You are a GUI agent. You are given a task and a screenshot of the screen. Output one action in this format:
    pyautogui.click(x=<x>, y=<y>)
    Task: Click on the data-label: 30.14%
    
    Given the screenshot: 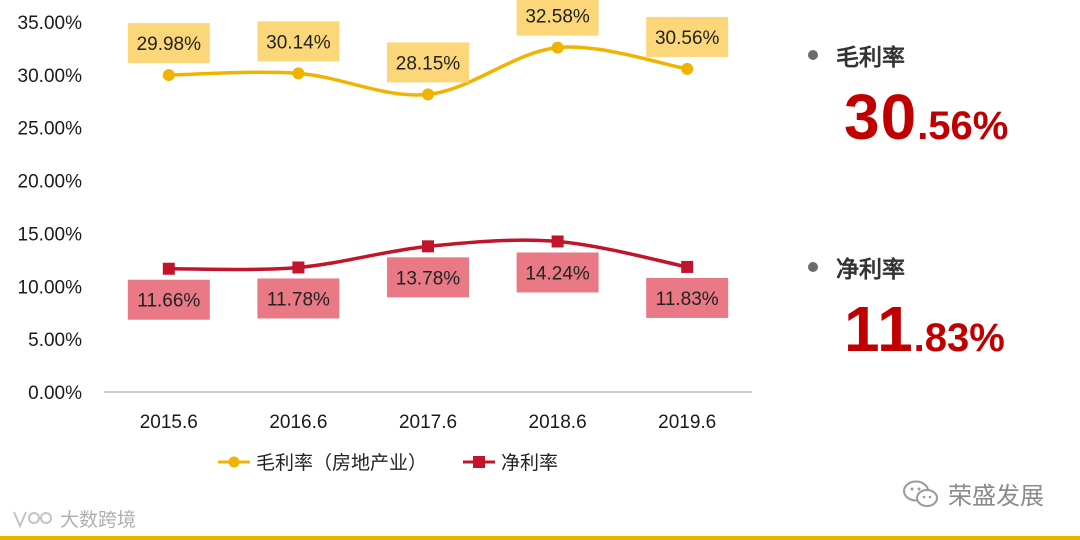 What is the action you would take?
    pyautogui.click(x=298, y=41)
    